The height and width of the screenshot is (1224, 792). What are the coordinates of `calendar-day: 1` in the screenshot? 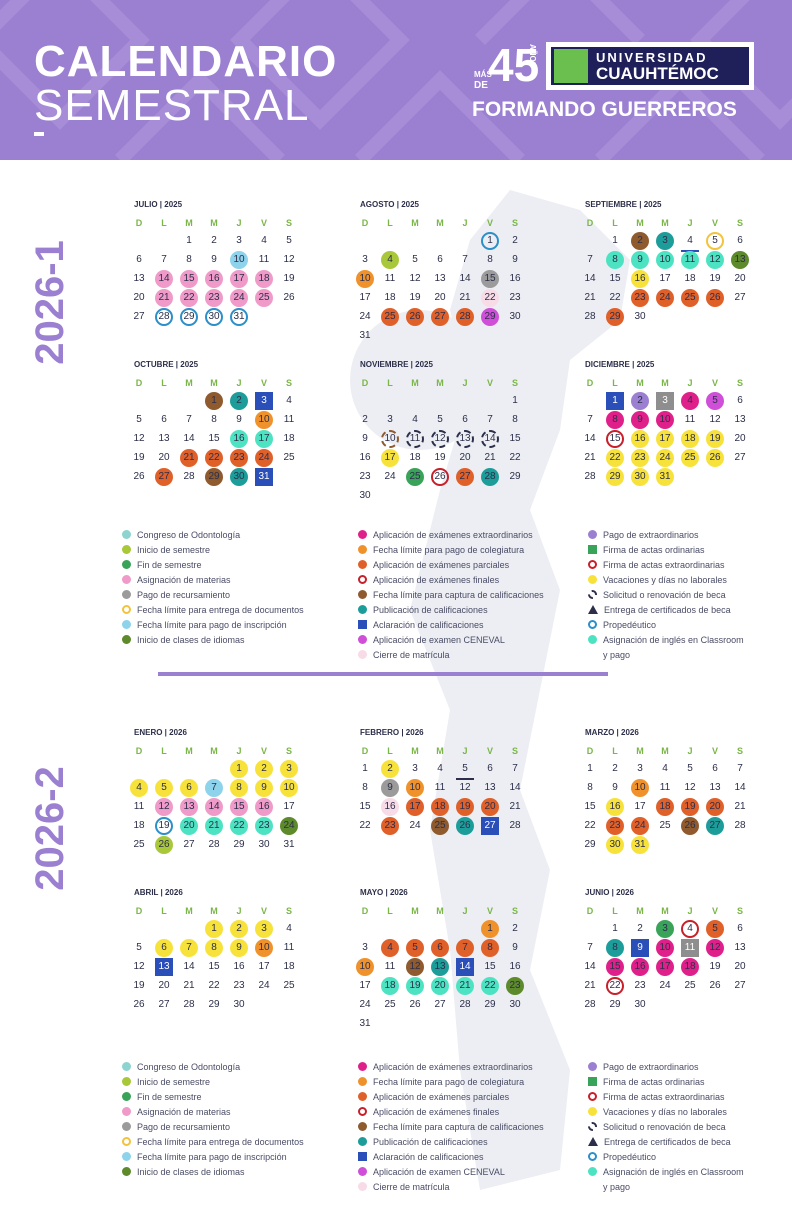 It's located at (615, 240).